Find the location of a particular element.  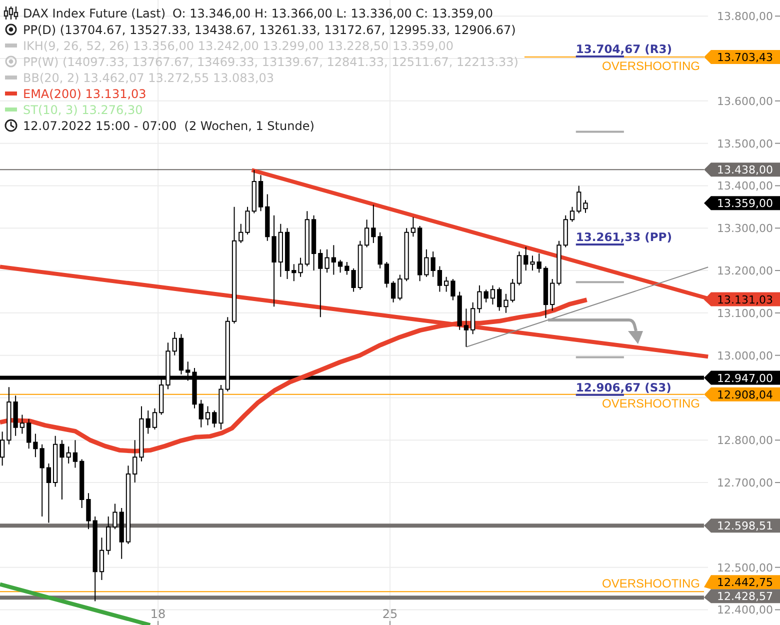

y-tick-label: 12.700,00 is located at coordinates (745, 483).